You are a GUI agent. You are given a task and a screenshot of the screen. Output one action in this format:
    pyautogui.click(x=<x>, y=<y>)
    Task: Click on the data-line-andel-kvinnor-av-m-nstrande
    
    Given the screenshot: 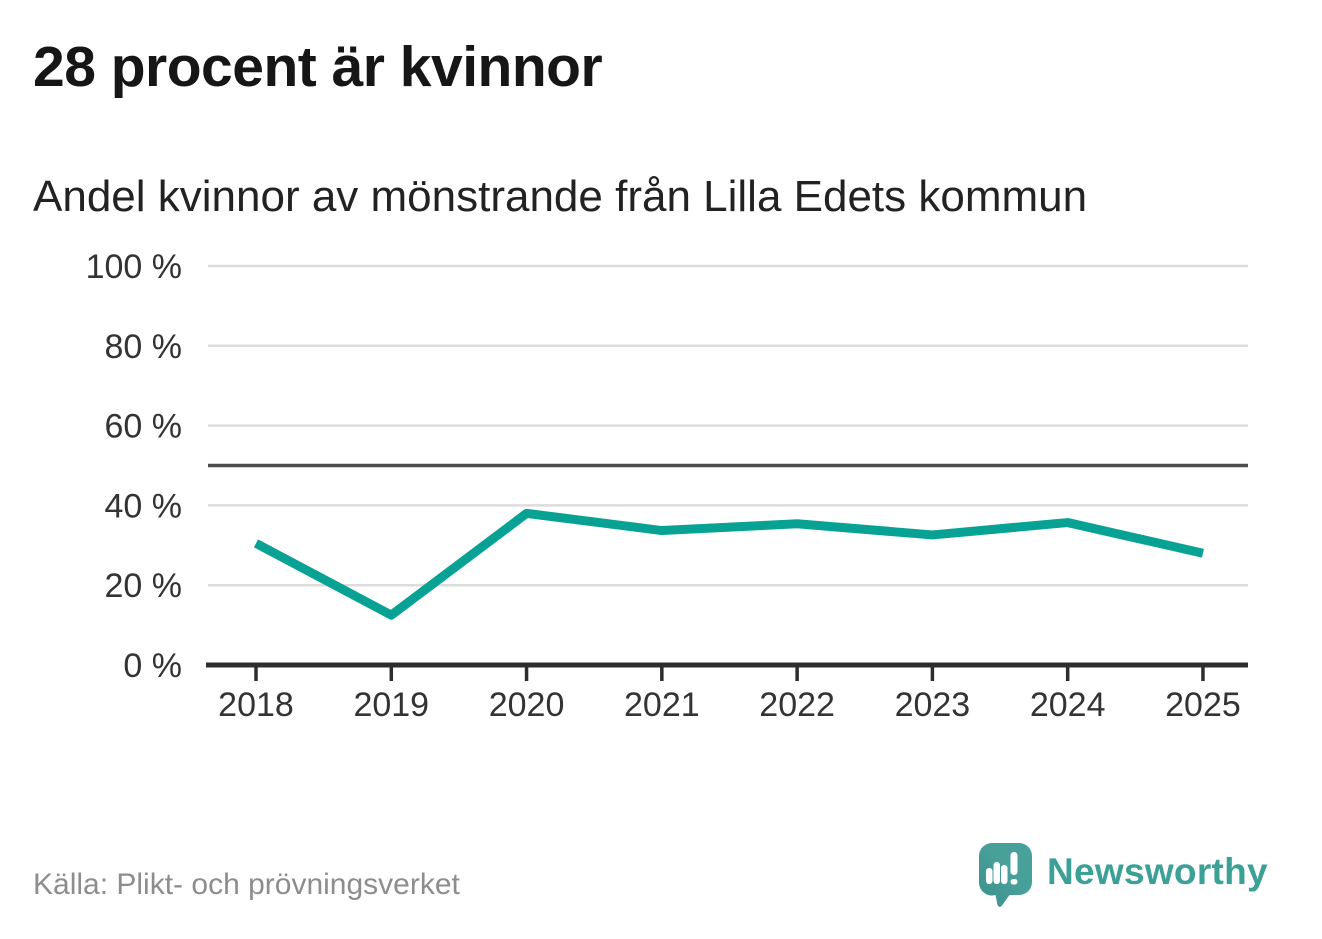 What is the action you would take?
    pyautogui.click(x=728, y=564)
    